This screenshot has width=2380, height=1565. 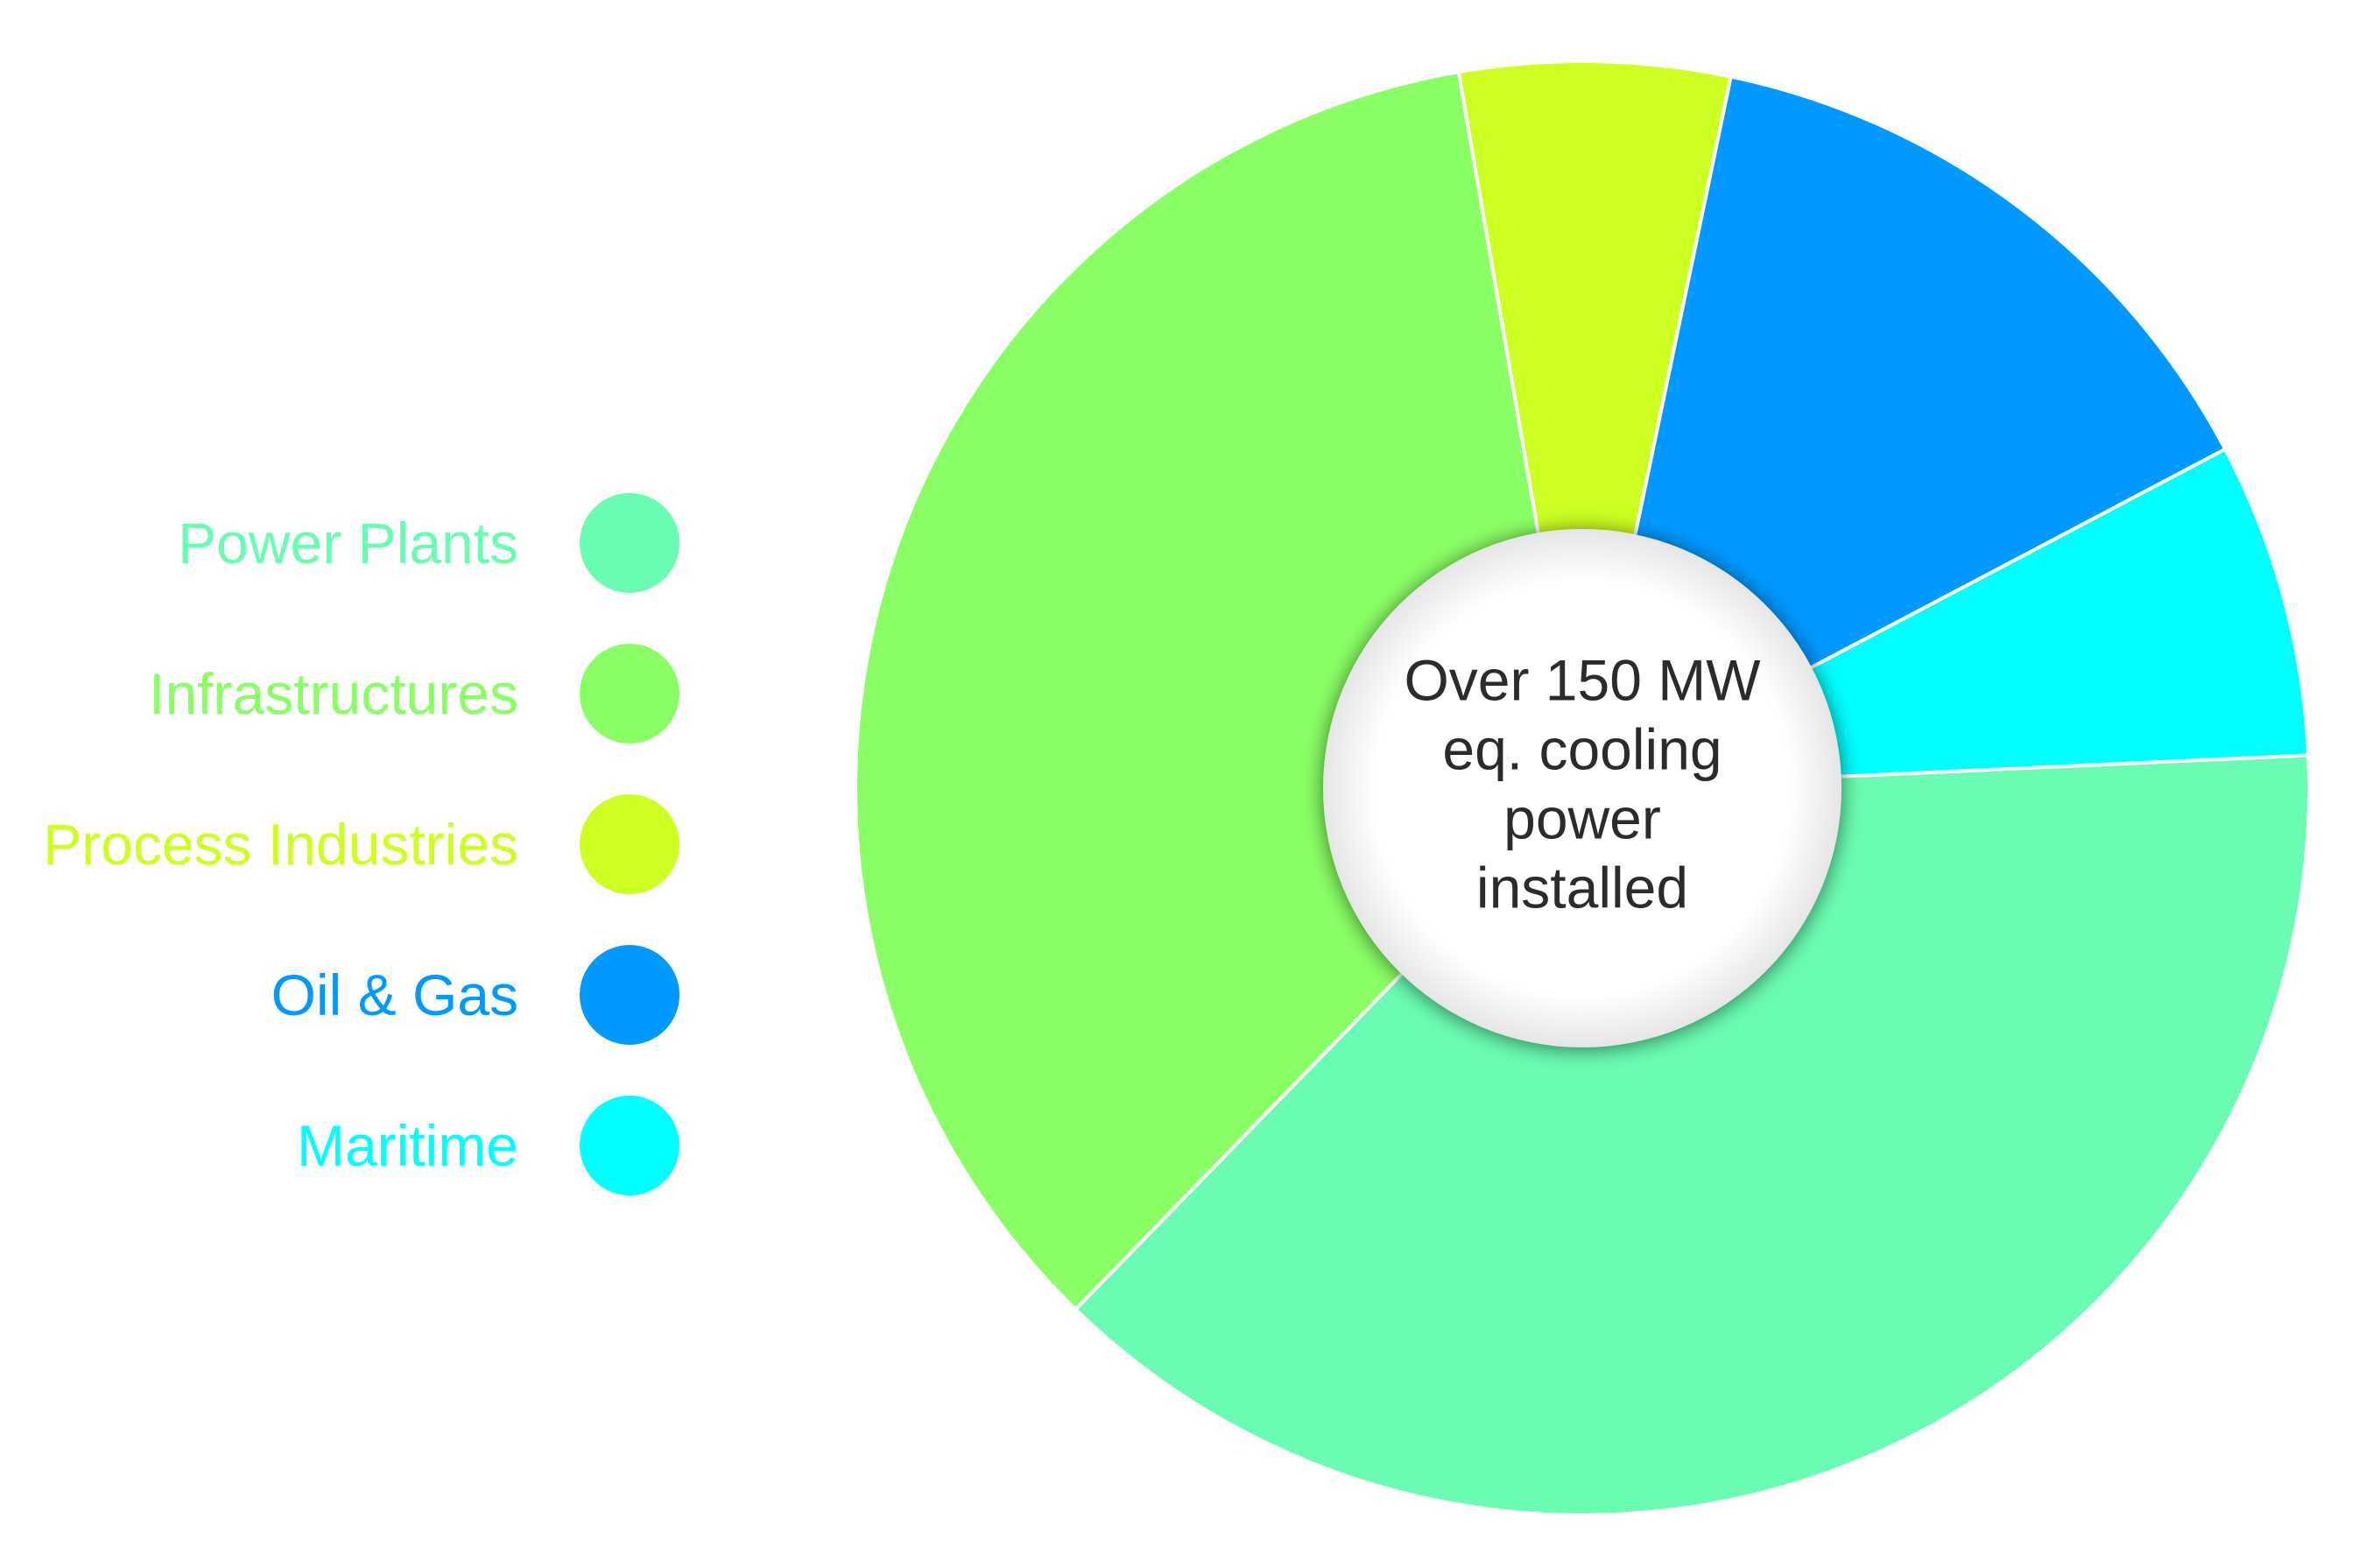 I want to click on legend-swatch-oil-and-gas, so click(x=629, y=995).